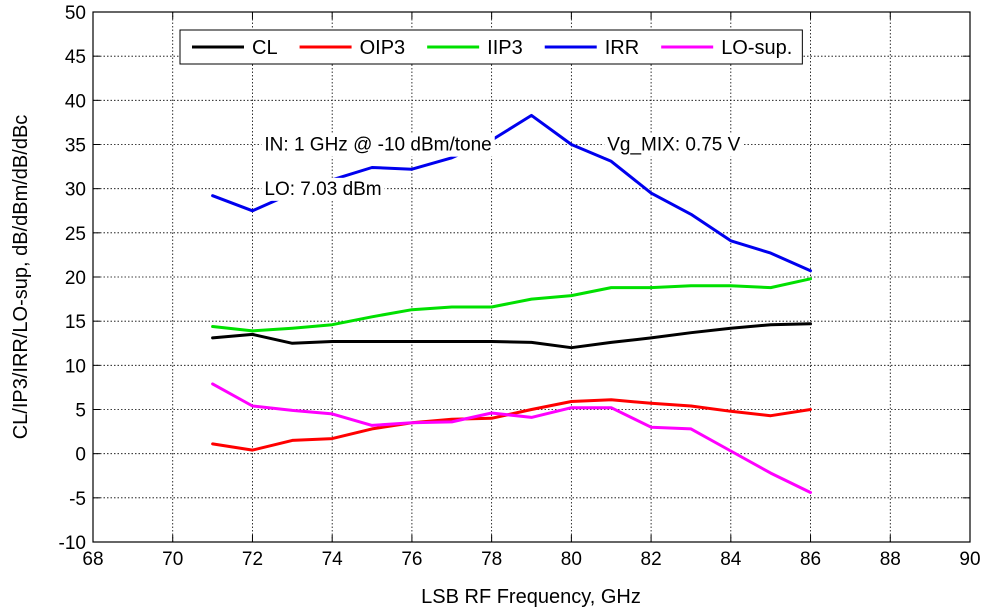 The image size is (992, 614). What do you see at coordinates (622, 48) in the screenshot?
I see `legend-label: IRR` at bounding box center [622, 48].